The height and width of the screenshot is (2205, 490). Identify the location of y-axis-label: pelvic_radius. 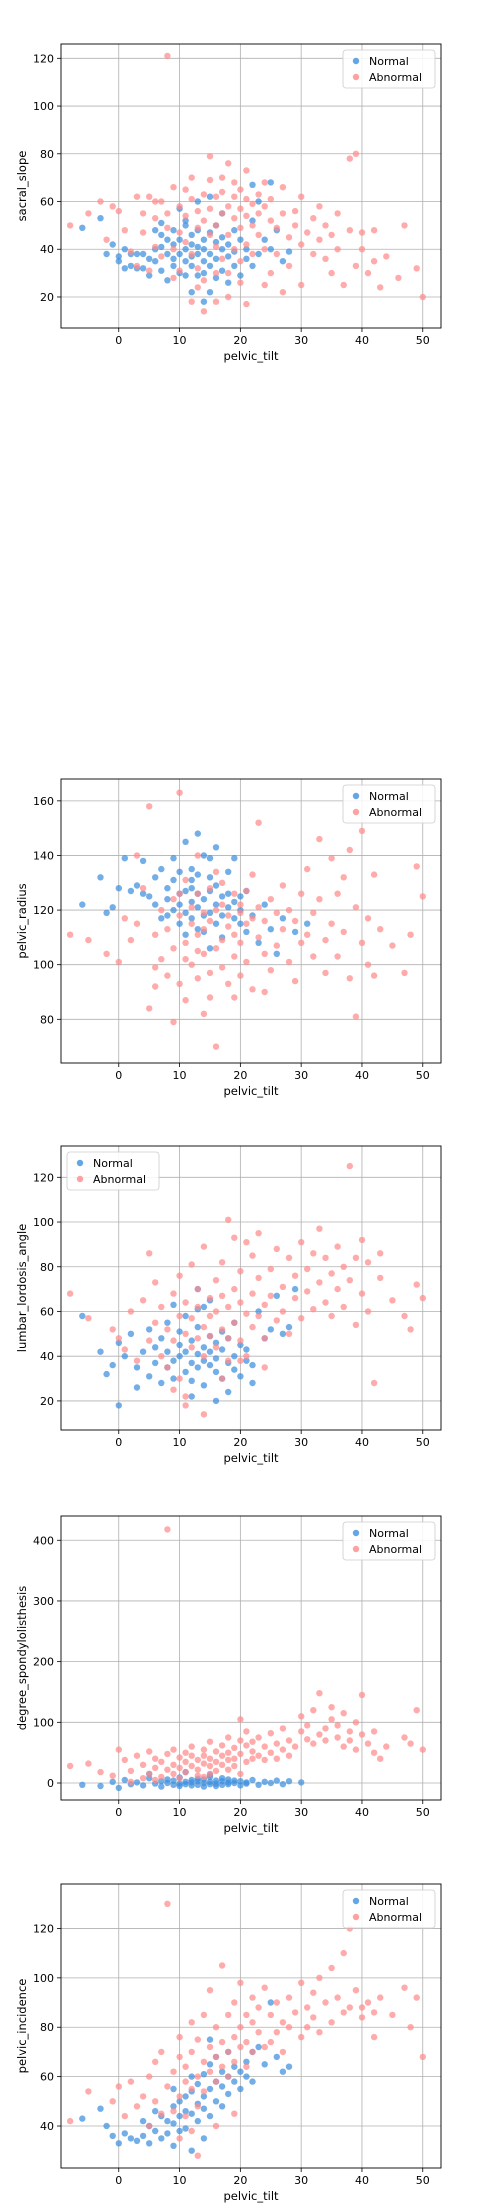
(22, 920).